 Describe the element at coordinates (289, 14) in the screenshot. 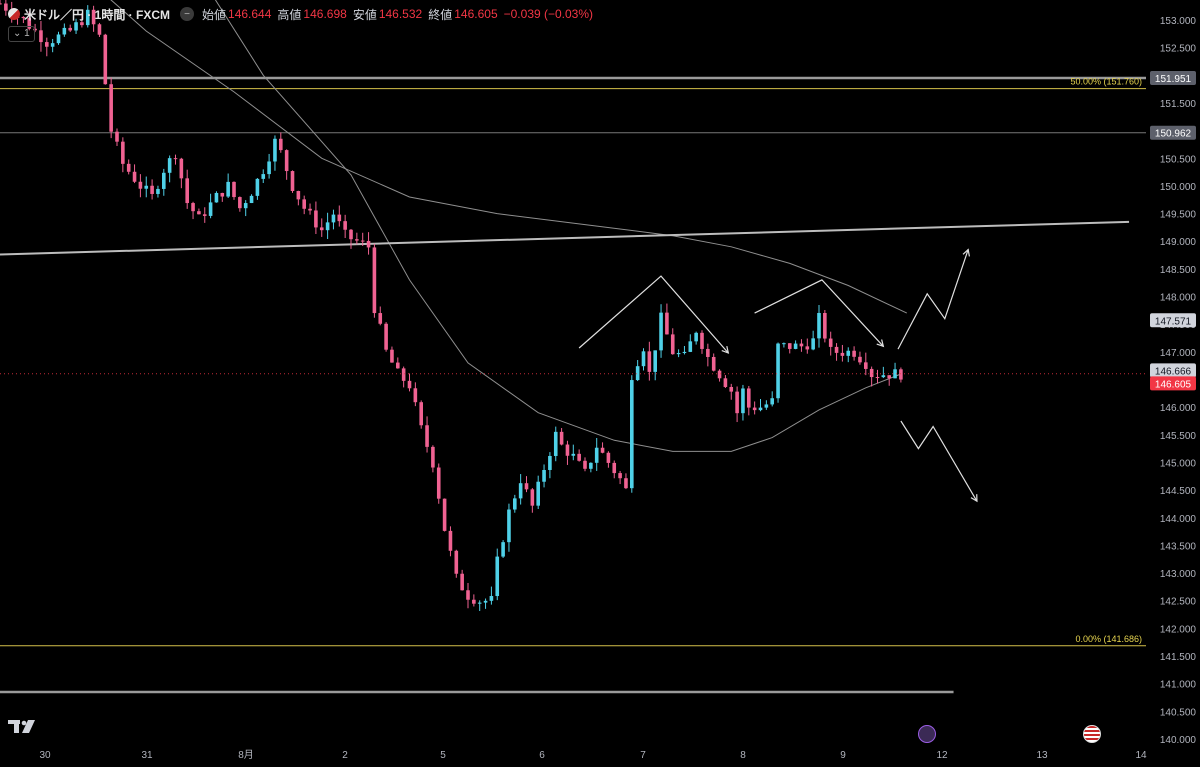

I see `high-label: 高値` at that location.